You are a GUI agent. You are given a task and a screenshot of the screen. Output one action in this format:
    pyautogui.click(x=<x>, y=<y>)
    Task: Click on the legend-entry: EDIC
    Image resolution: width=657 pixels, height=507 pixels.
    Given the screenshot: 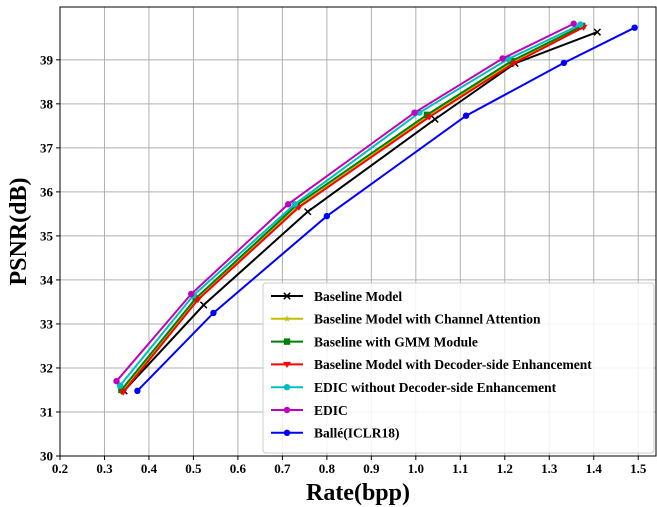 What is the action you would take?
    pyautogui.click(x=309, y=410)
    